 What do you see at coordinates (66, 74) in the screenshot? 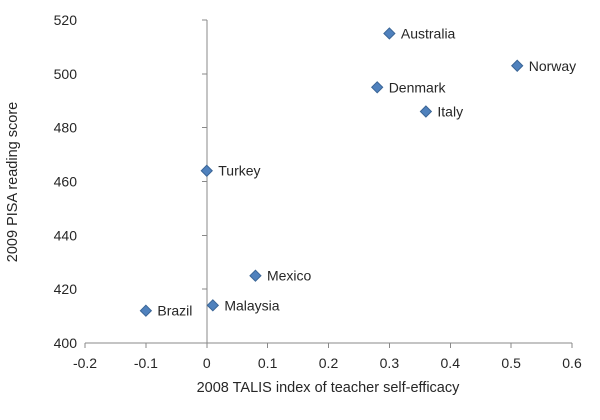
I see `y-tick-label: 500` at bounding box center [66, 74].